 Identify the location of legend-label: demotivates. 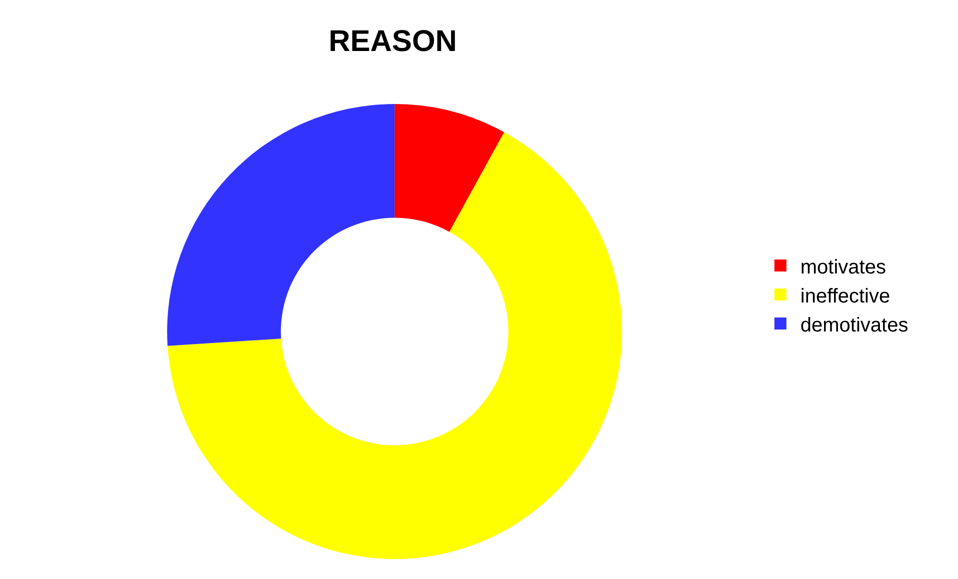
(854, 325).